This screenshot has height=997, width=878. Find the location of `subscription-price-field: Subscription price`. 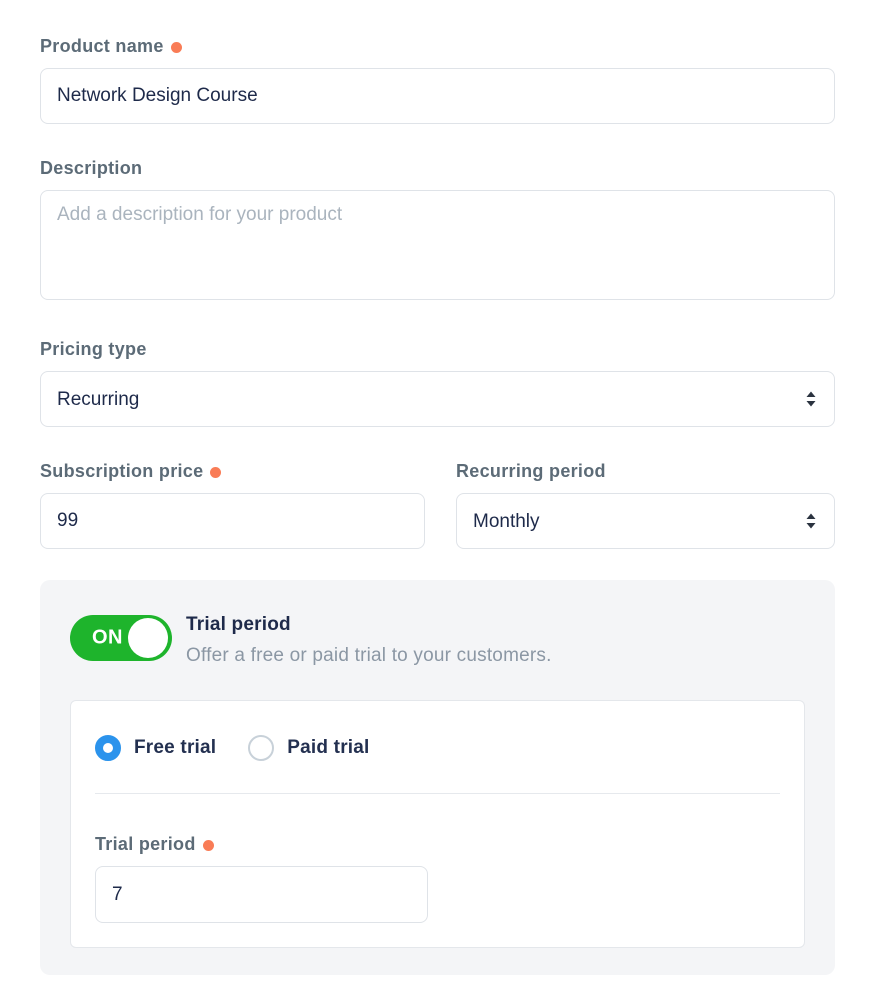

subscription-price-field: Subscription price is located at coordinates (232, 505).